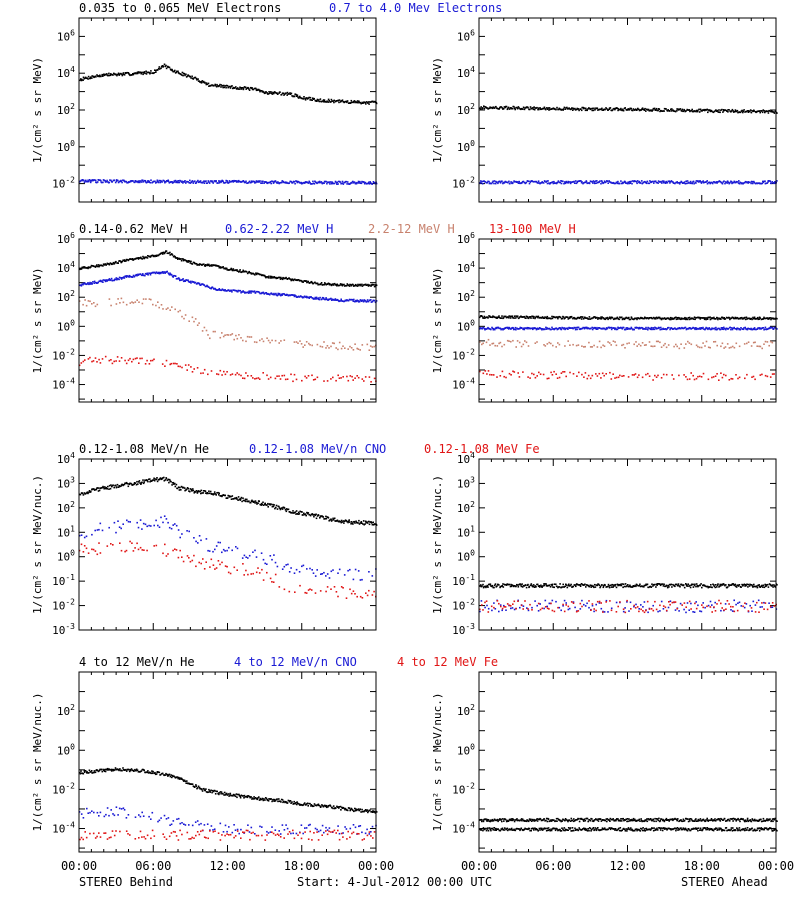 The image size is (800, 900). Describe the element at coordinates (228, 537) in the screenshot. I see `heavy-low-behind-data` at that location.